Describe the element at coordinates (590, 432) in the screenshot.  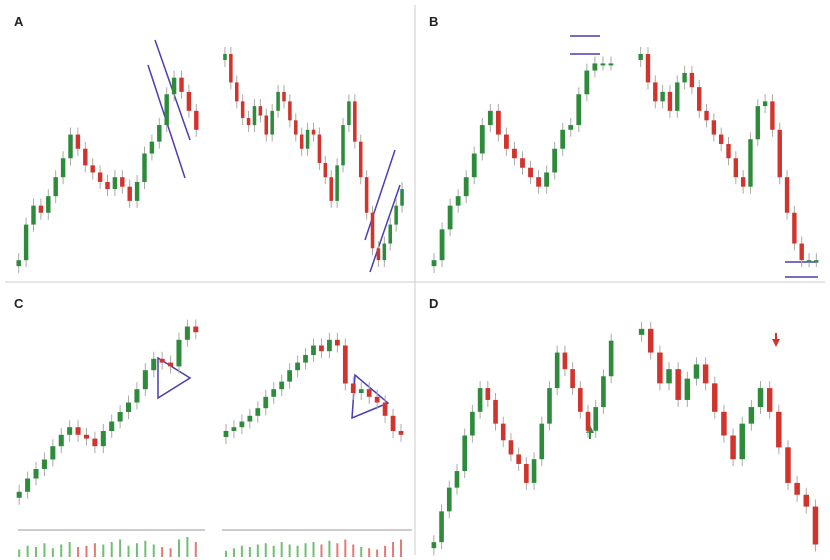
I see `arrow-up` at that location.